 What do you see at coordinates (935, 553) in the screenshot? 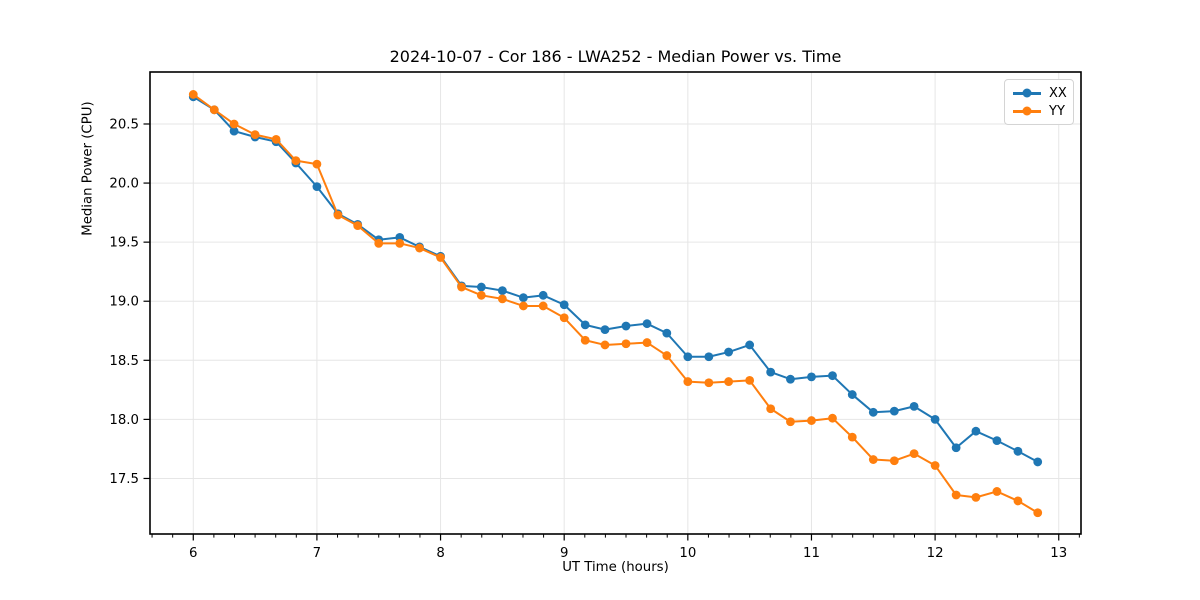
I see `x-tick-label: 12` at bounding box center [935, 553].